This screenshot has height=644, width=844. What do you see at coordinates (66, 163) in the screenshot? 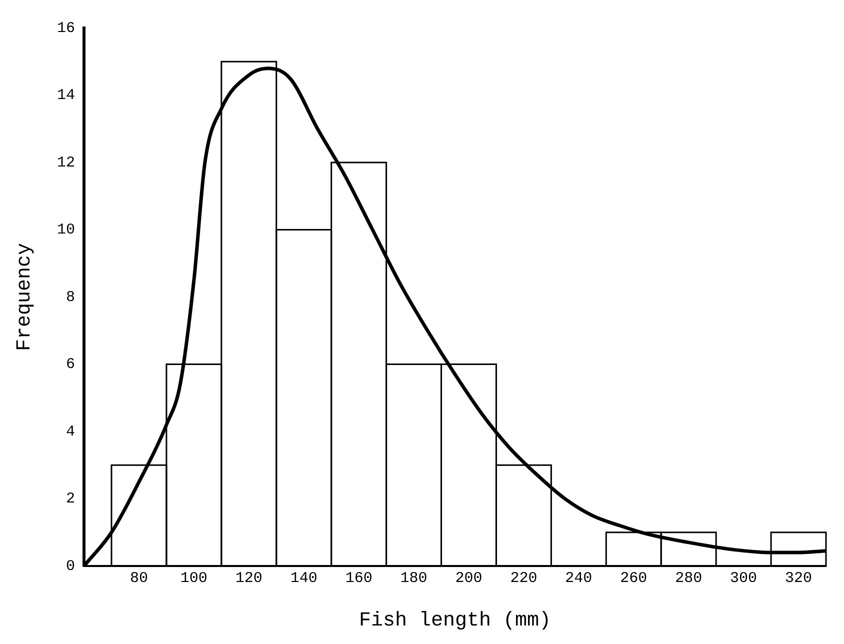
I see `y-tick-label: 12` at bounding box center [66, 163].